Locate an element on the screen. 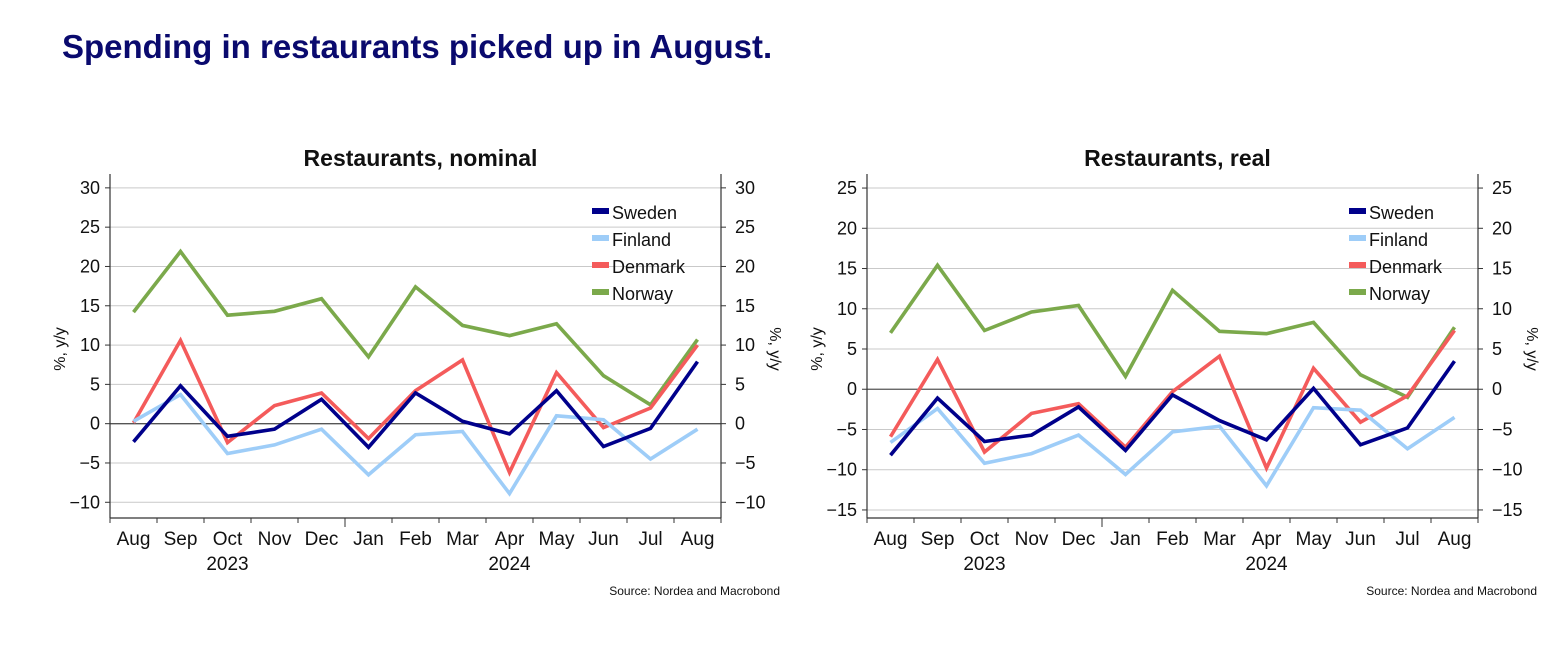  y-tick-label-right: 30 is located at coordinates (745, 188).